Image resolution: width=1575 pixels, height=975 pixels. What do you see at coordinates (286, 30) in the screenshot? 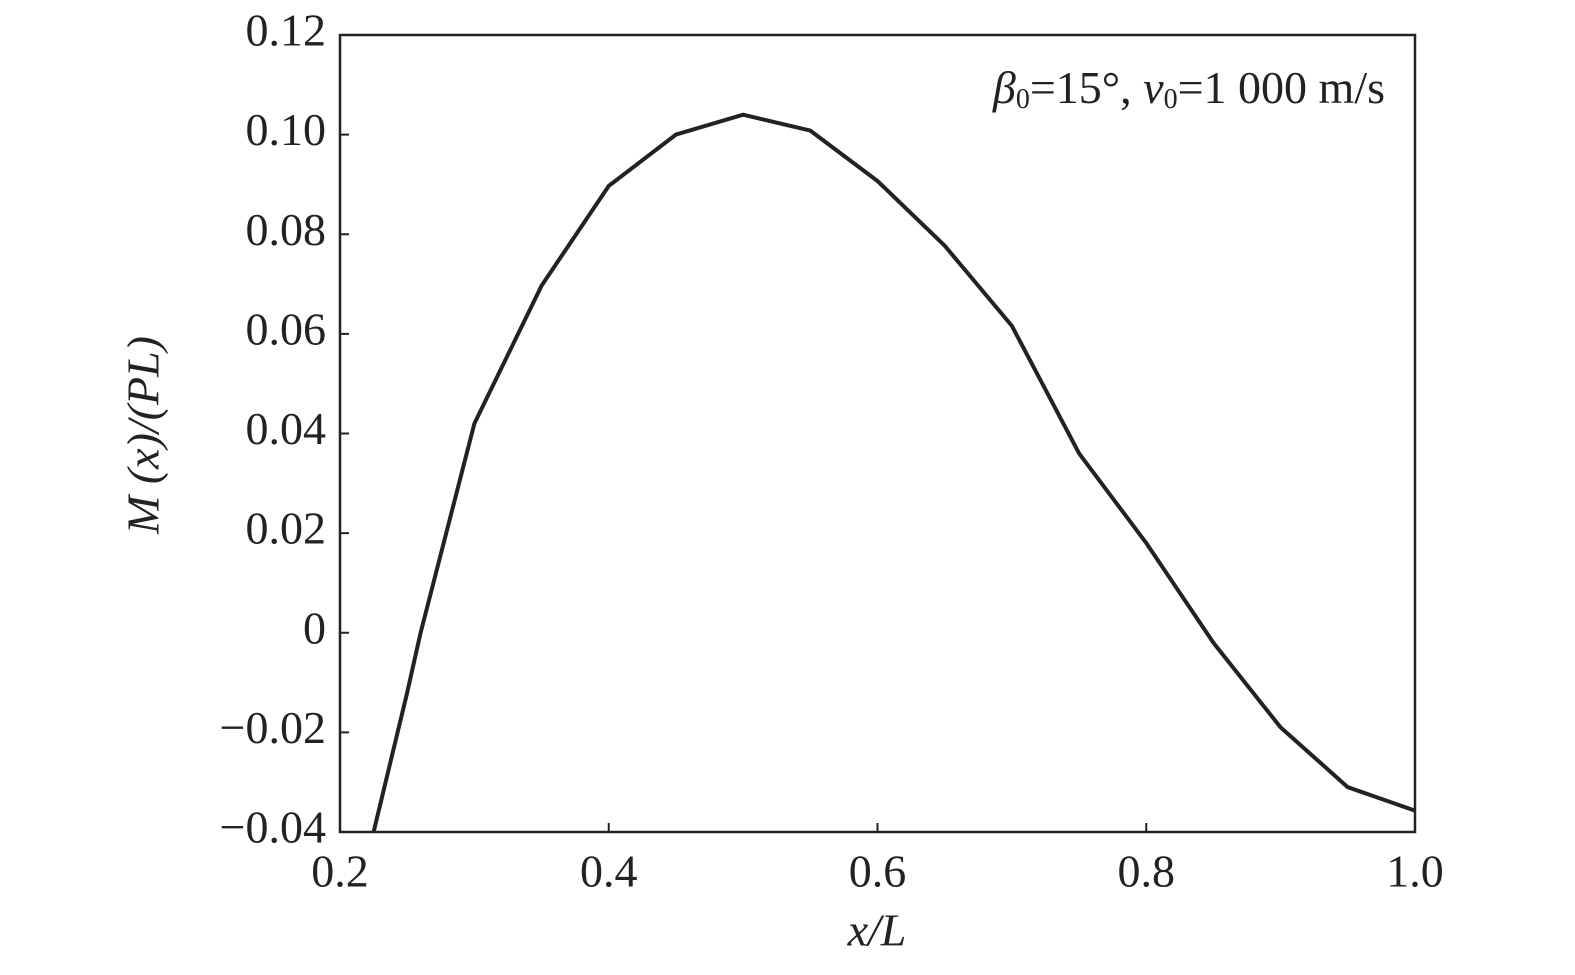
I see `y-tick-label: 0.12` at bounding box center [286, 30].